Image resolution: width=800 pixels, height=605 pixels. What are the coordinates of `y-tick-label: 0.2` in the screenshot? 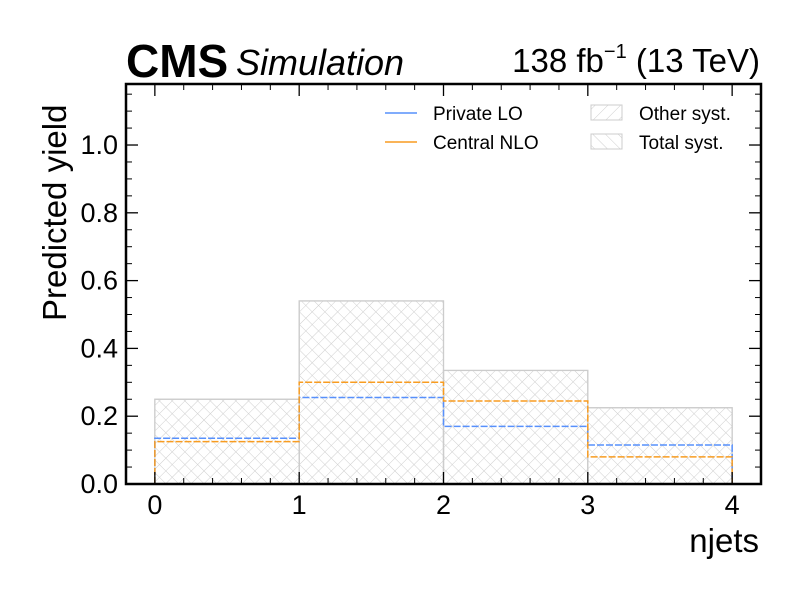 It's located at (99, 416).